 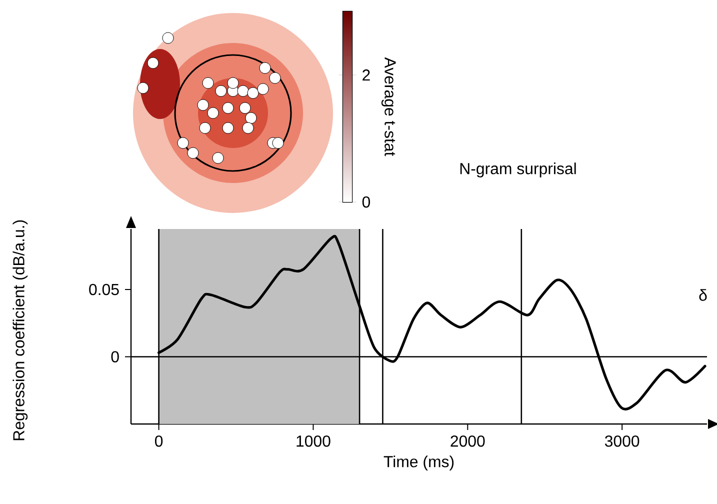 What do you see at coordinates (158, 441) in the screenshot?
I see `x-tick-label: 0` at bounding box center [158, 441].